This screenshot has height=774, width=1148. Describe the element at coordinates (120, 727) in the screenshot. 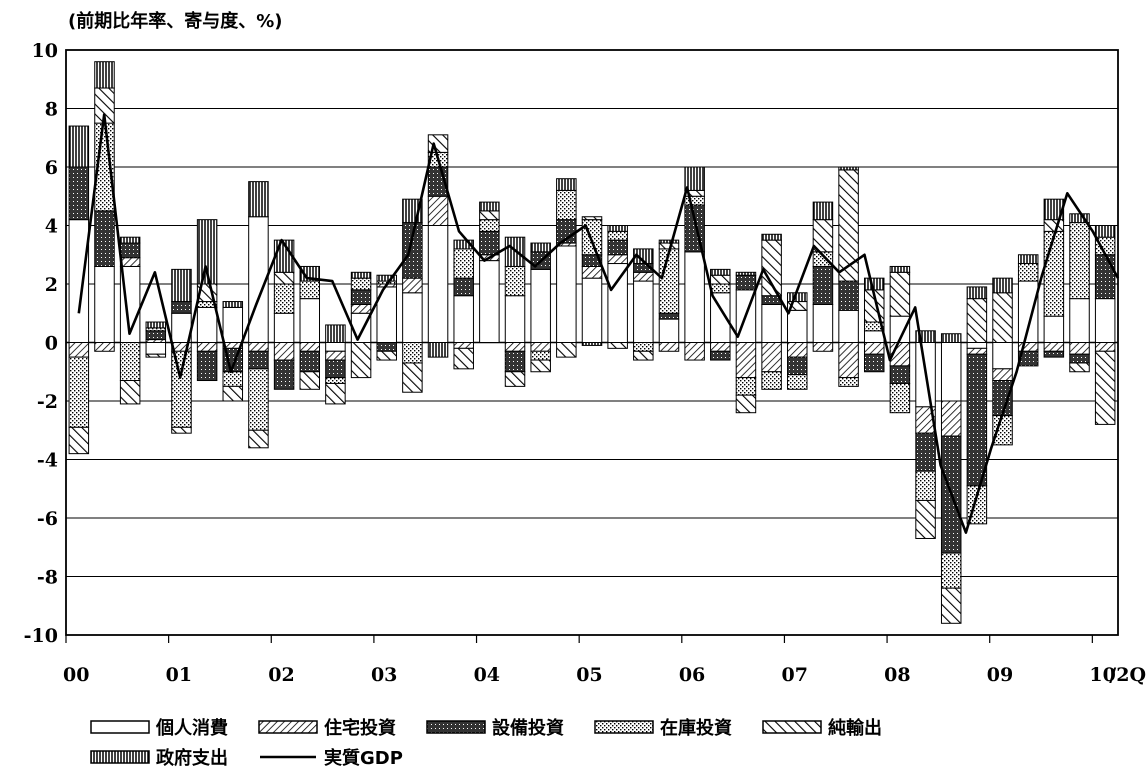

I see `legend-swatch-consumption` at that location.